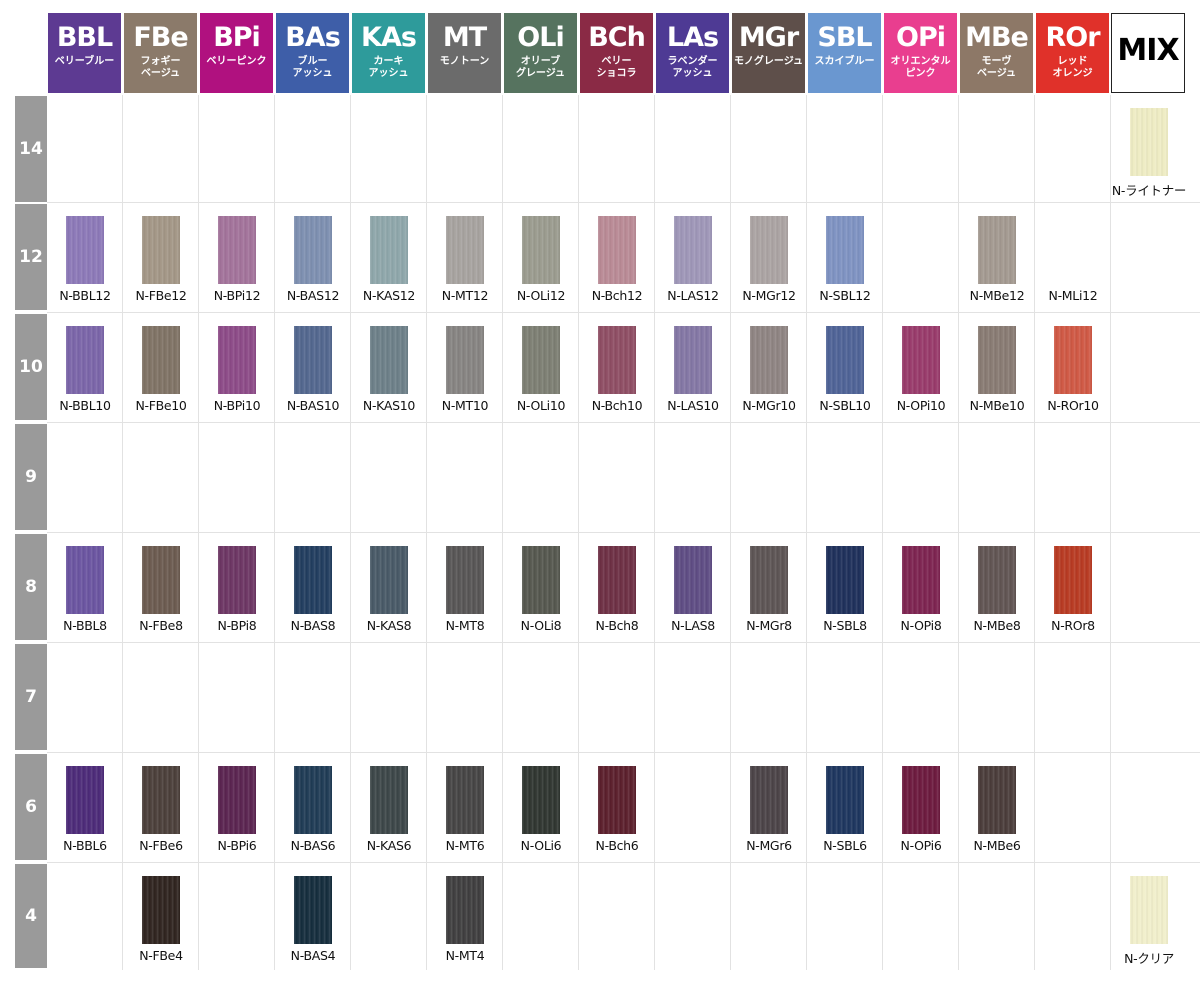 This screenshot has width=1200, height=985. Describe the element at coordinates (617, 625) in the screenshot. I see `swatch-label: N-Bch8` at that location.